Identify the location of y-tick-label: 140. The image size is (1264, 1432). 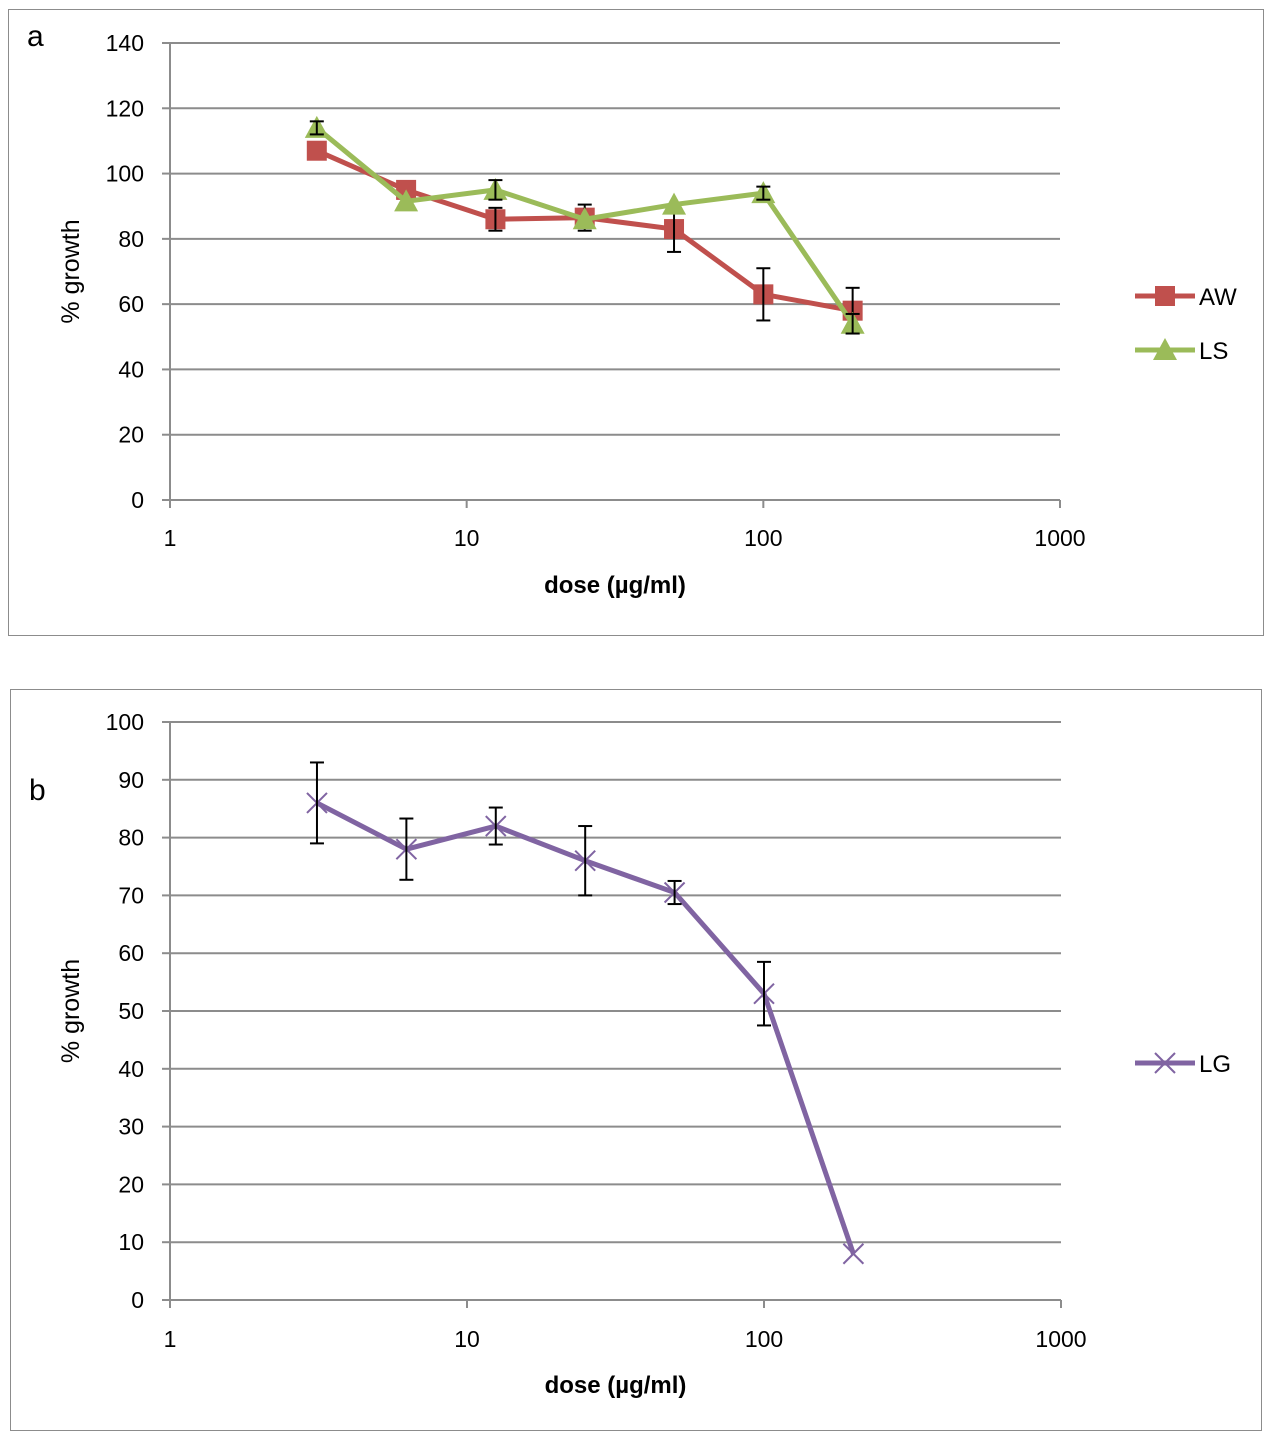
(125, 43).